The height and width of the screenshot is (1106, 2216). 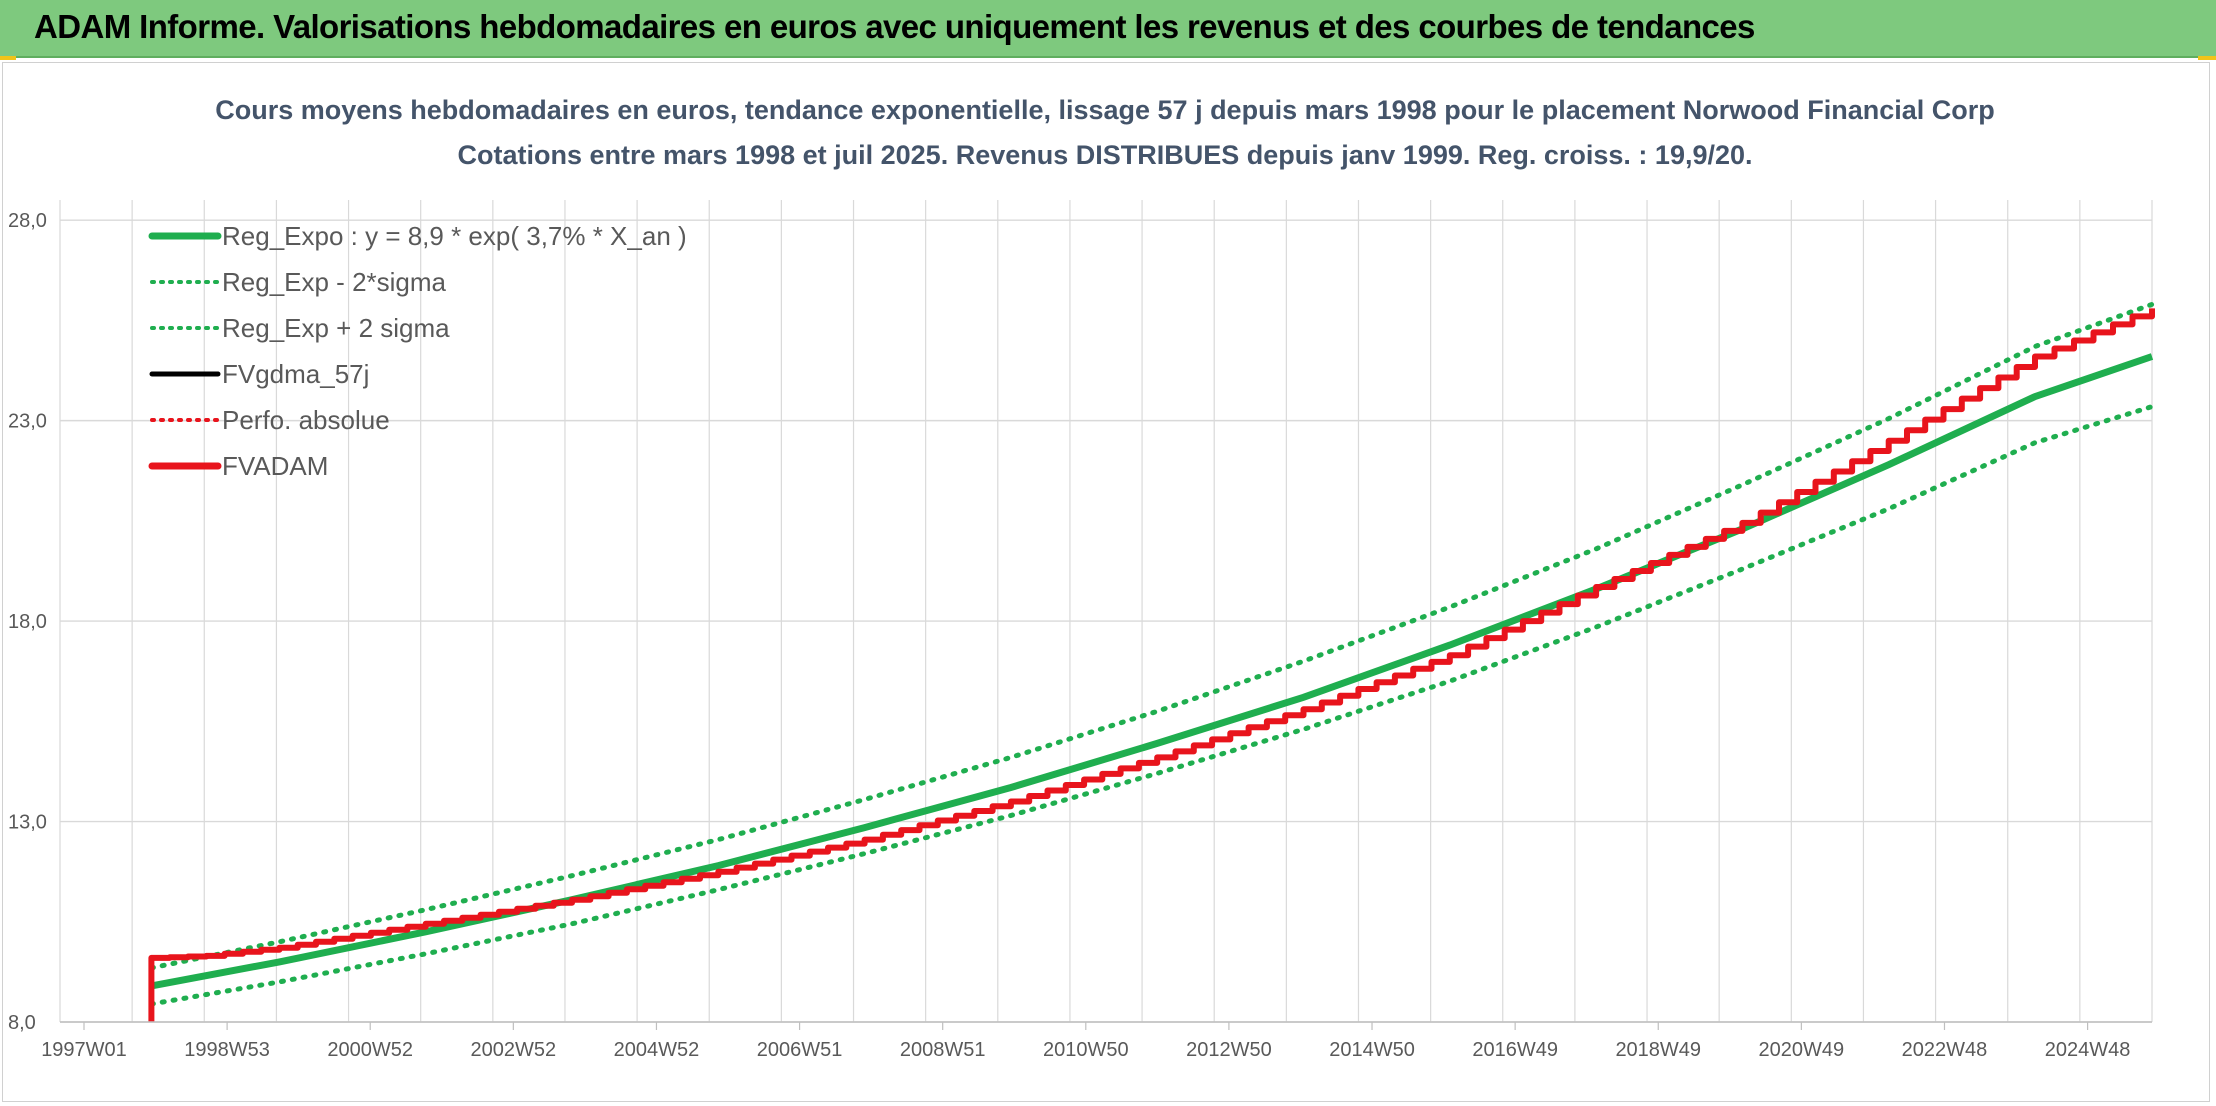 What do you see at coordinates (334, 282) in the screenshot?
I see `legend-label: Reg_Exp - 2*sigma` at bounding box center [334, 282].